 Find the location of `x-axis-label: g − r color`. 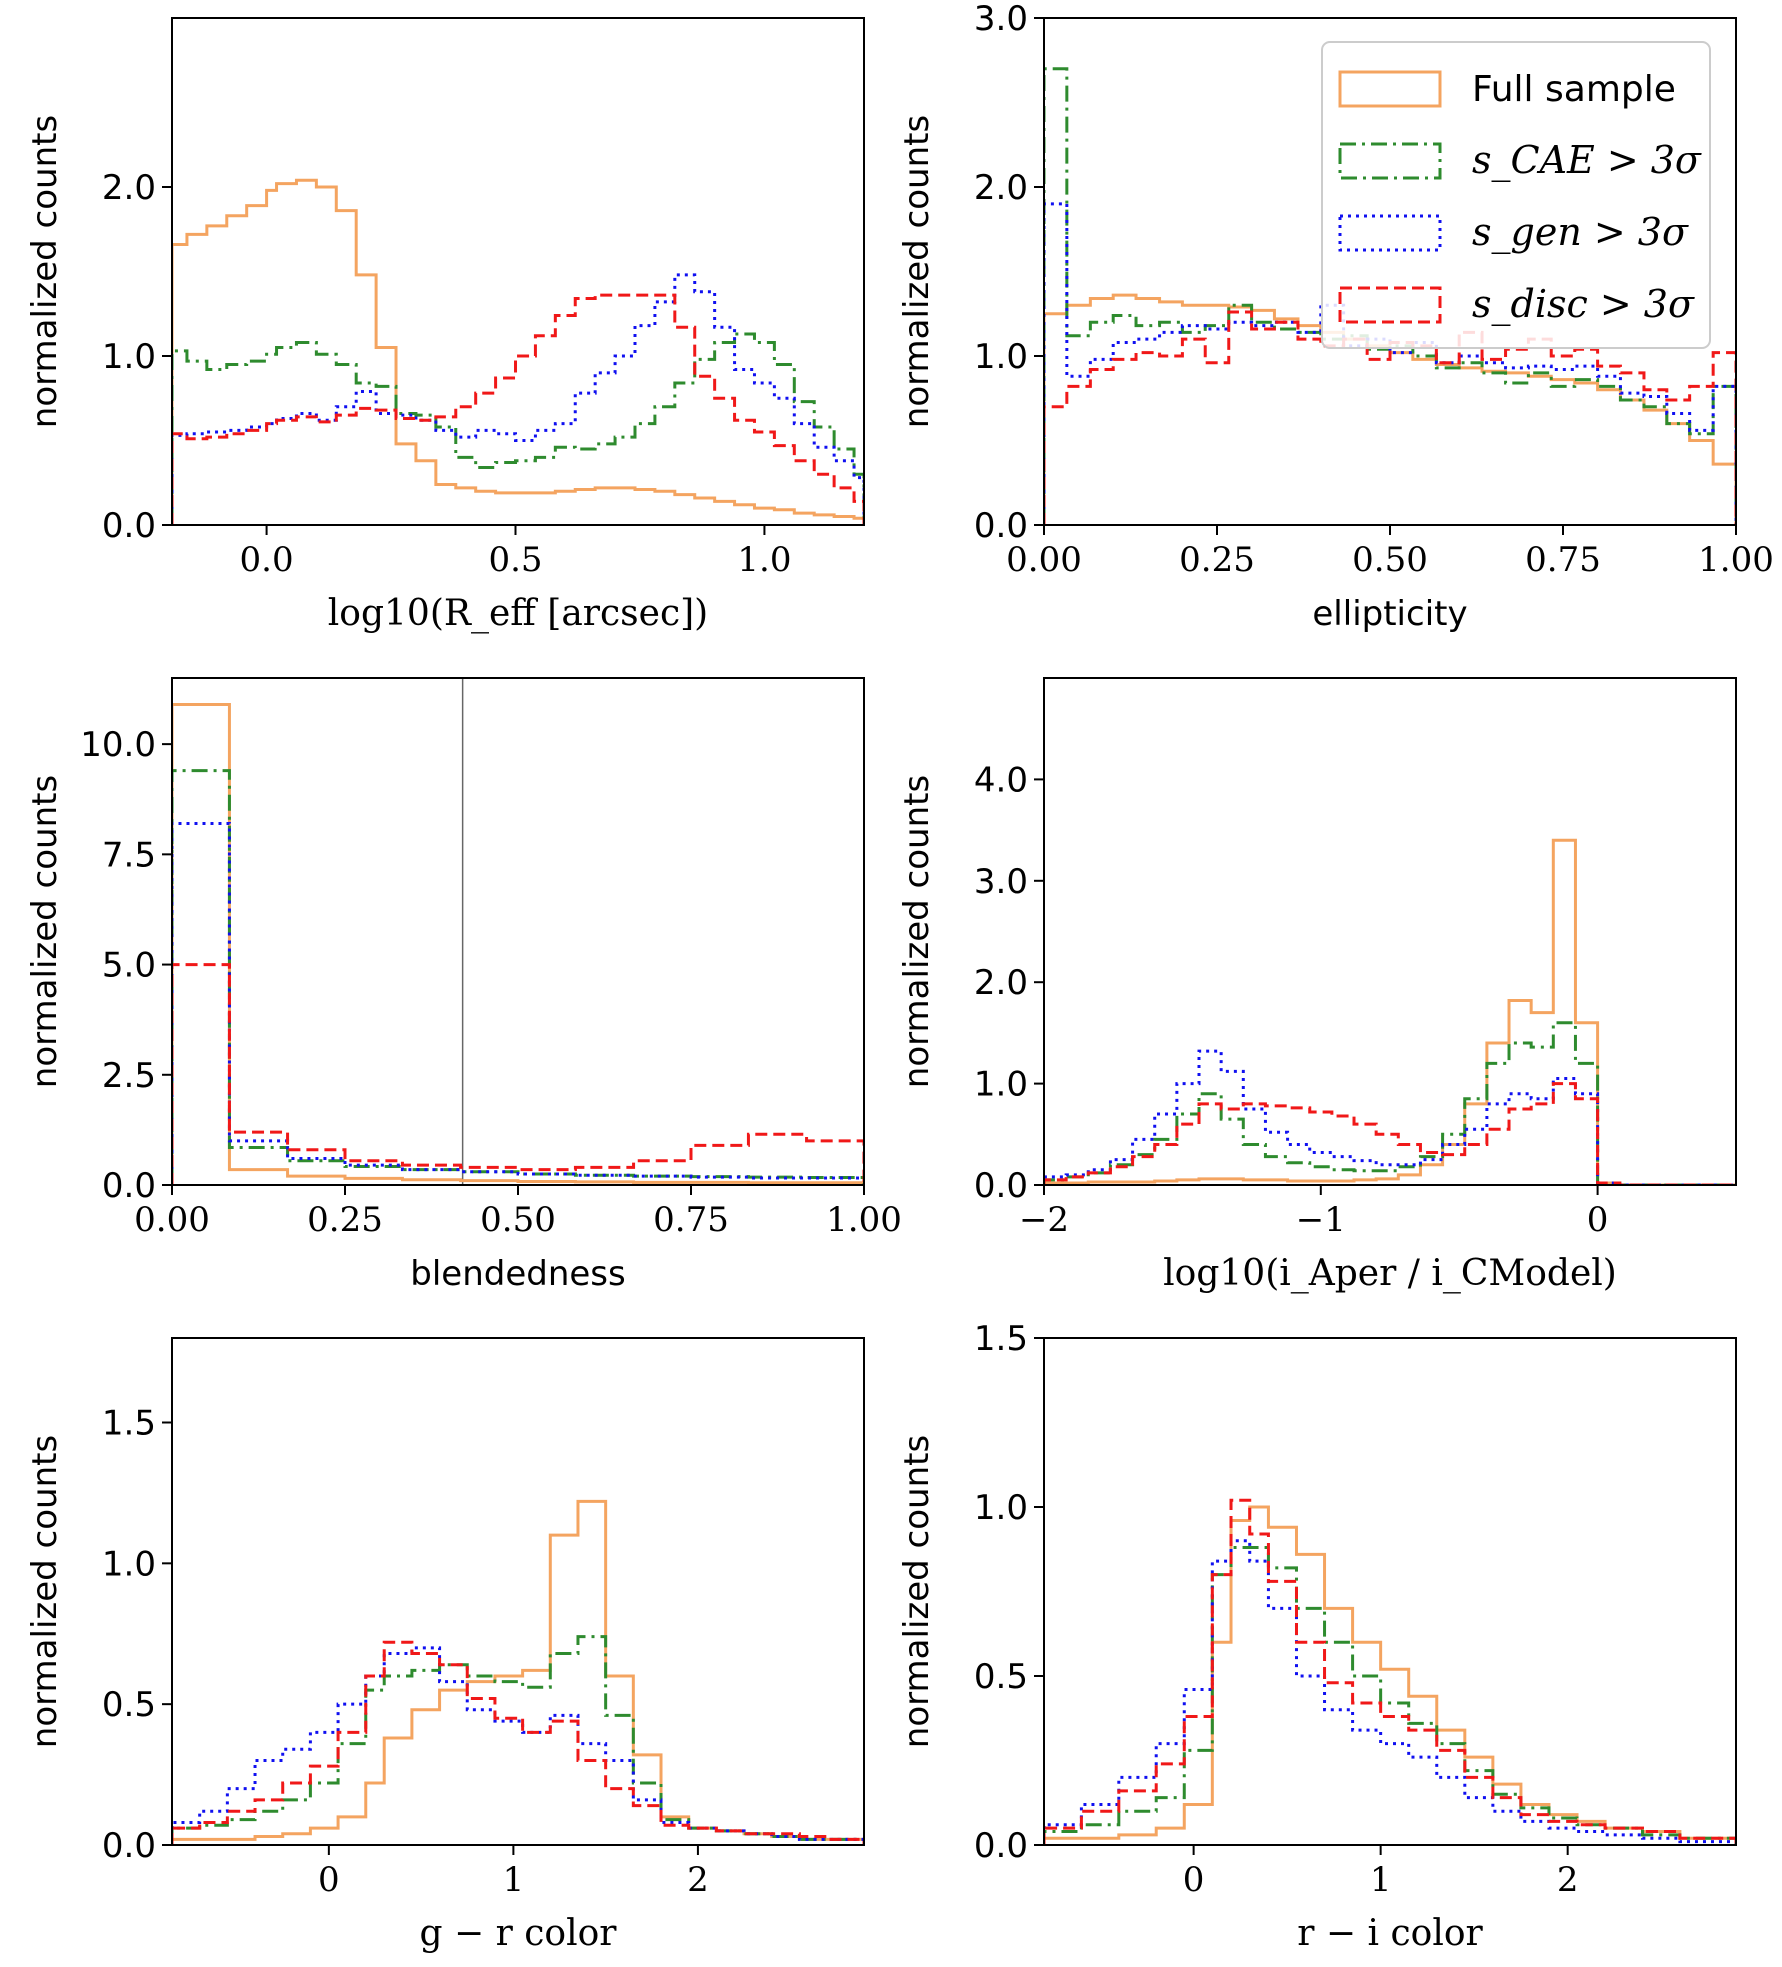

x-axis-label: g − r color is located at coordinates (519, 1933).